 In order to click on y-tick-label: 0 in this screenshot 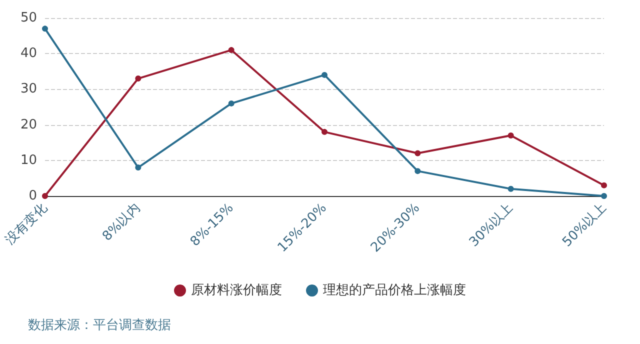, I will do `click(32, 196)`.